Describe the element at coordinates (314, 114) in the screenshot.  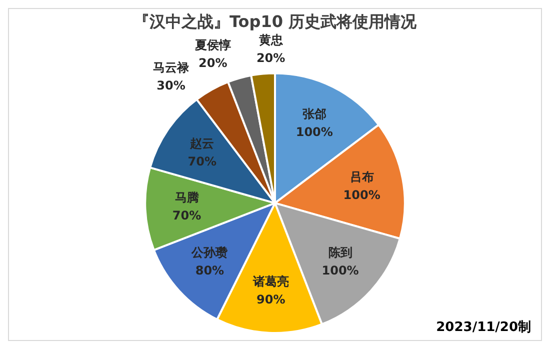
I see `slice-label: 张郃` at that location.